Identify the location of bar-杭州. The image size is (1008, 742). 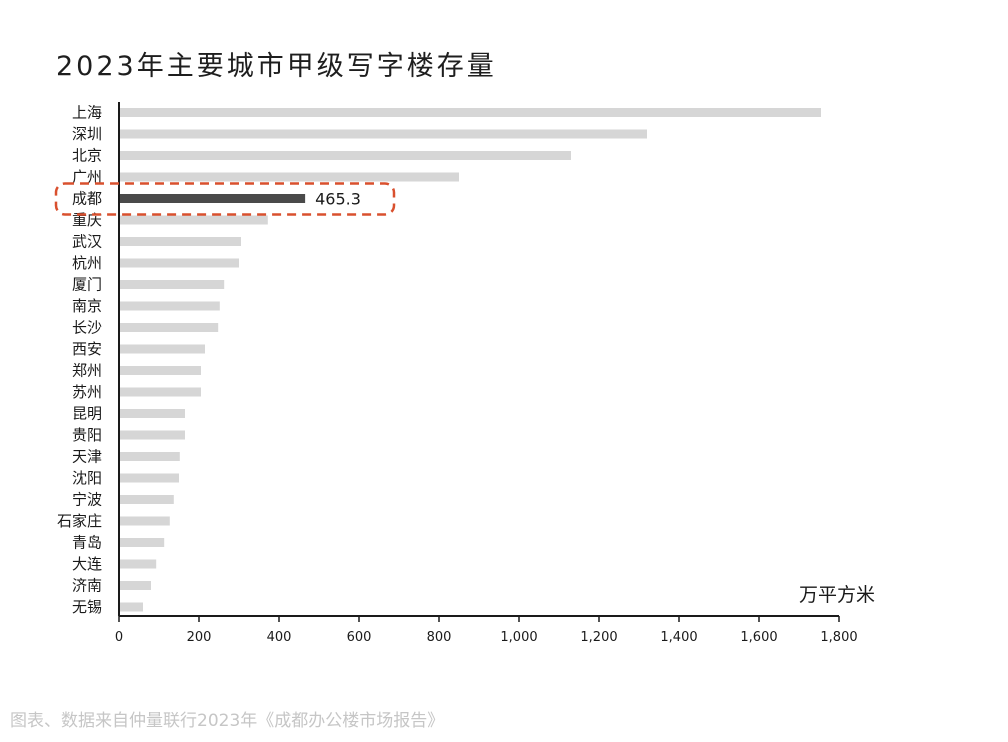
(179, 263).